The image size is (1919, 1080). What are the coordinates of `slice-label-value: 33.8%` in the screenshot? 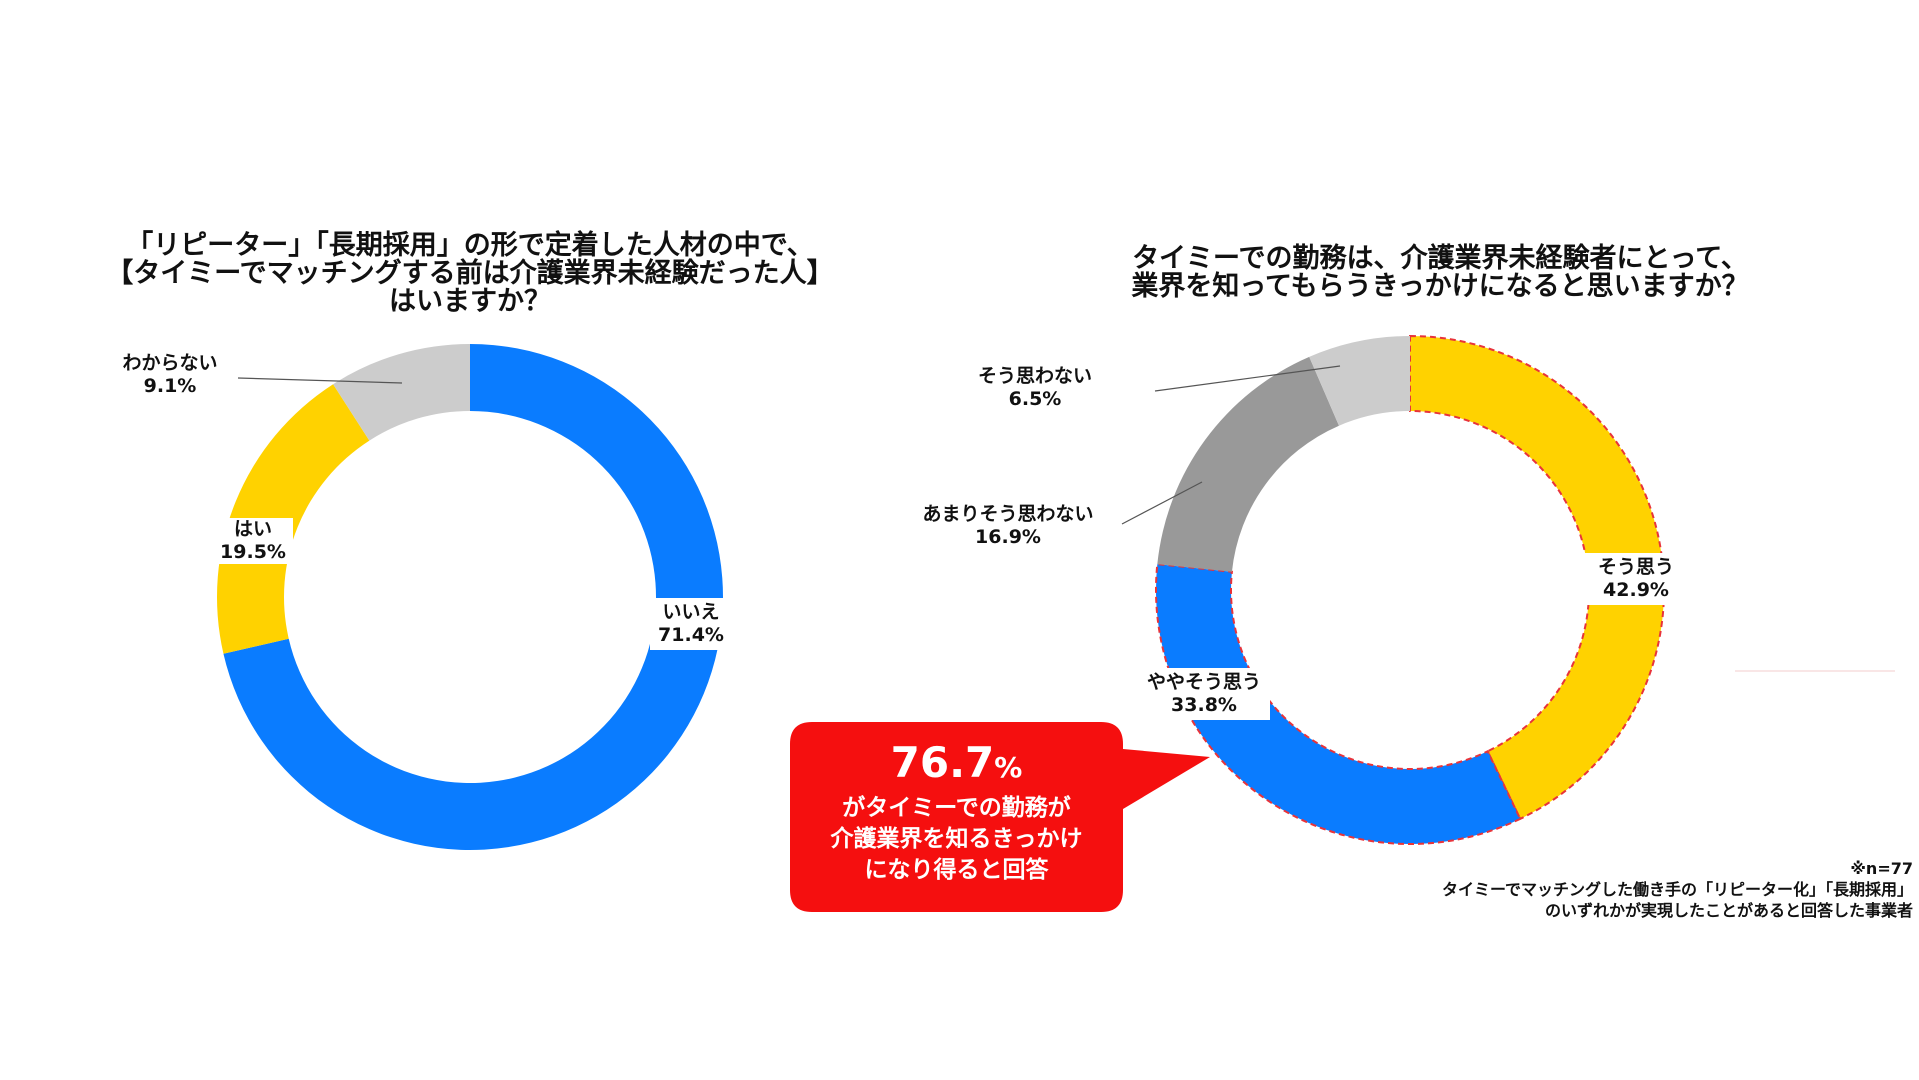 It's located at (1204, 705).